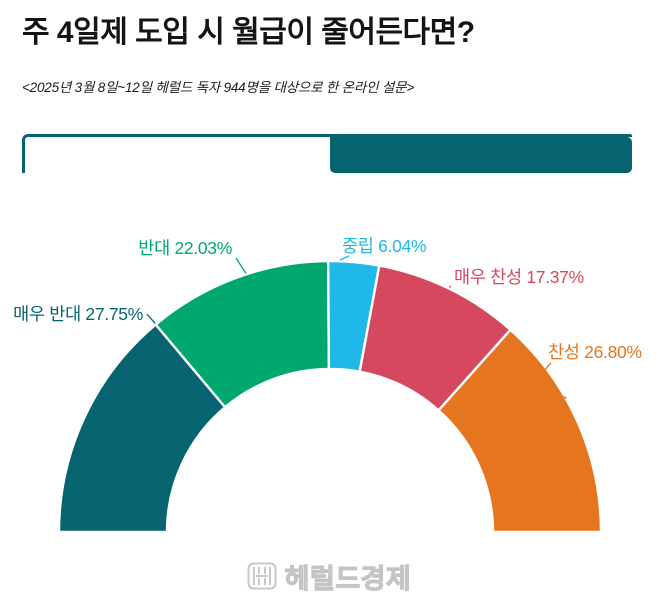 The height and width of the screenshot is (614, 658). Describe the element at coordinates (78, 314) in the screenshot. I see `chart-label-0: 매우 반대 27.75%` at that location.